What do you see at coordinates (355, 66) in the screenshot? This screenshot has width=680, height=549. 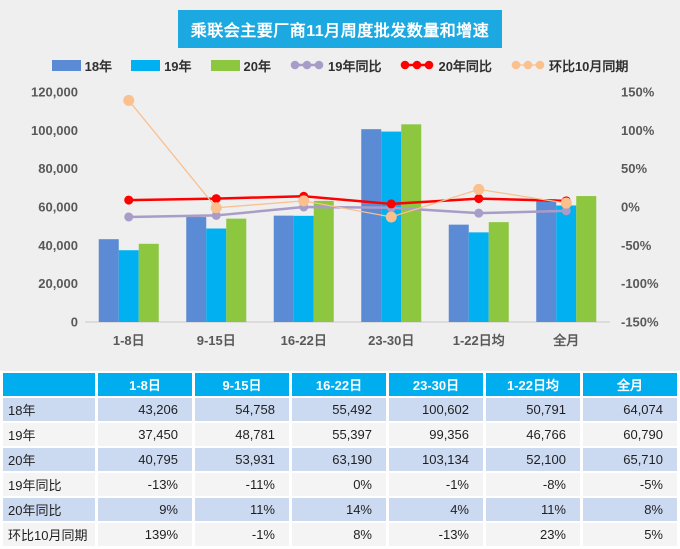 I see `legend-label: 19年同比` at bounding box center [355, 66].